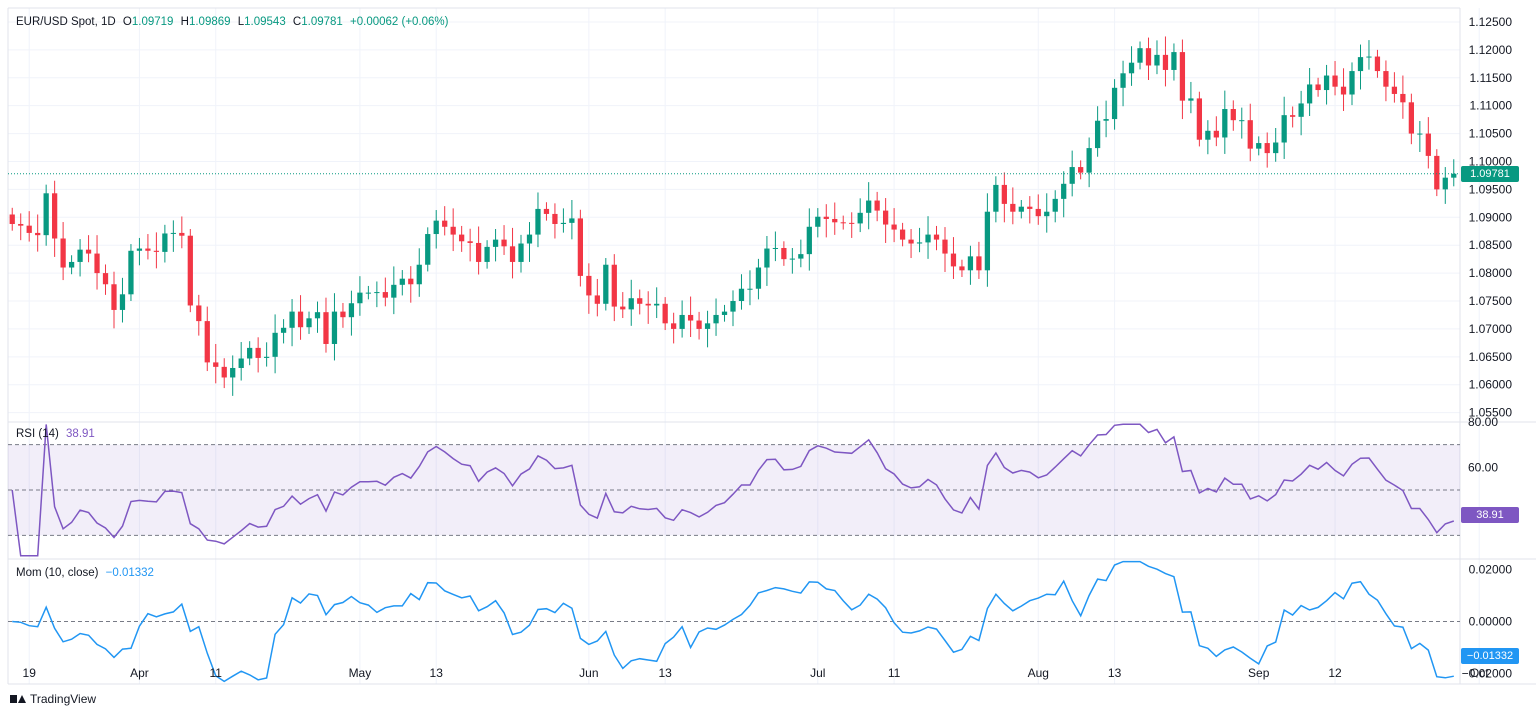 The height and width of the screenshot is (716, 1536). I want to click on momentum-tick-label: 0.02000, so click(1491, 569).